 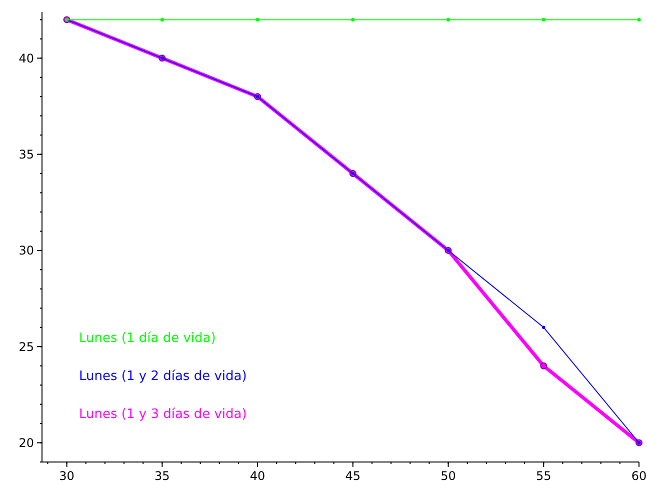 I want to click on y-tick-label: 30, so click(x=26, y=251).